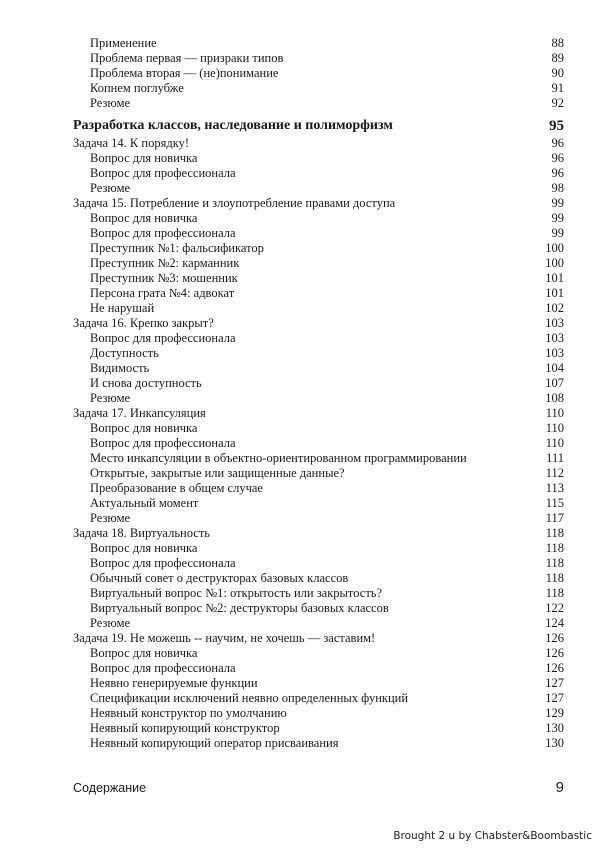  I want to click on toc-subentry: И снова доступность 107, so click(318, 383).